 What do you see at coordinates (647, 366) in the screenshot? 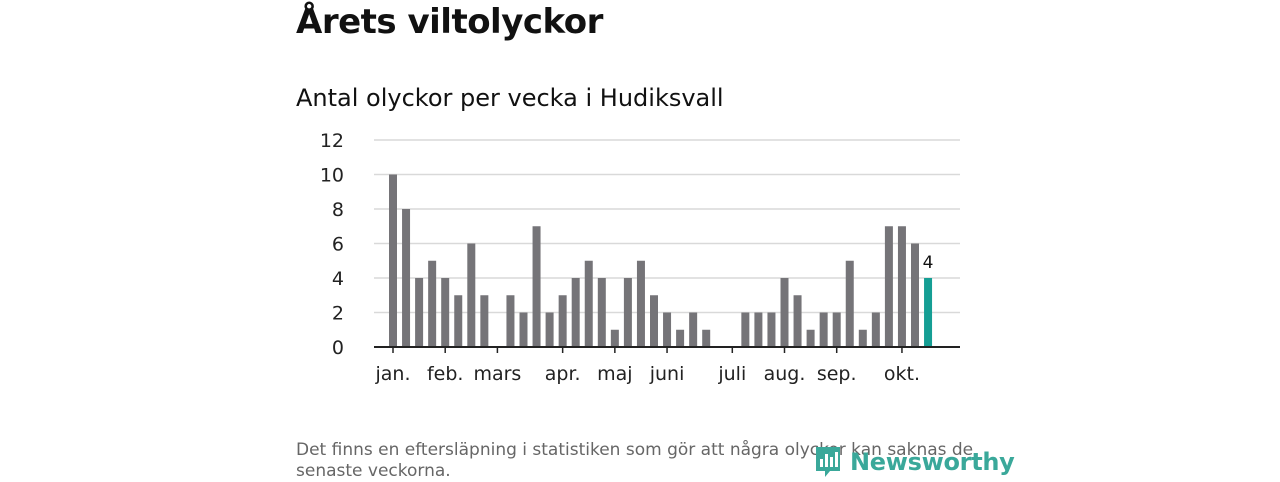
I see `x-axis-ticks: jan. feb. mars apr. maj juni juli aug. sep. okt.` at bounding box center [647, 366].